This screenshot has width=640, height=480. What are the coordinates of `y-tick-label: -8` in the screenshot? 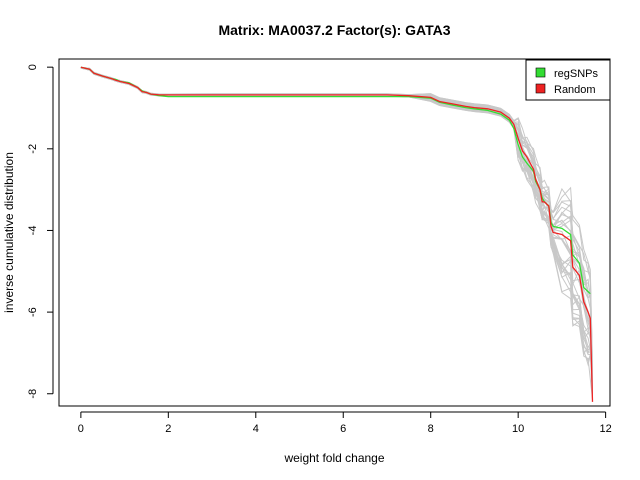 It's located at (33, 394).